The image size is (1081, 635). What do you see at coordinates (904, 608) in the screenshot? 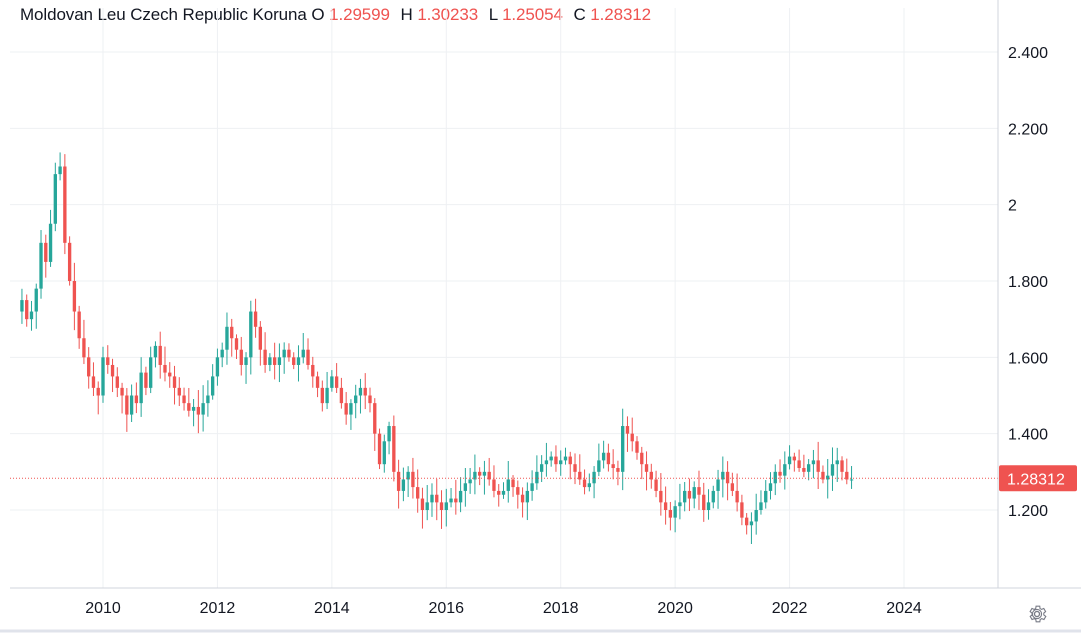
I see `x-tick-label: 2024` at bounding box center [904, 608].